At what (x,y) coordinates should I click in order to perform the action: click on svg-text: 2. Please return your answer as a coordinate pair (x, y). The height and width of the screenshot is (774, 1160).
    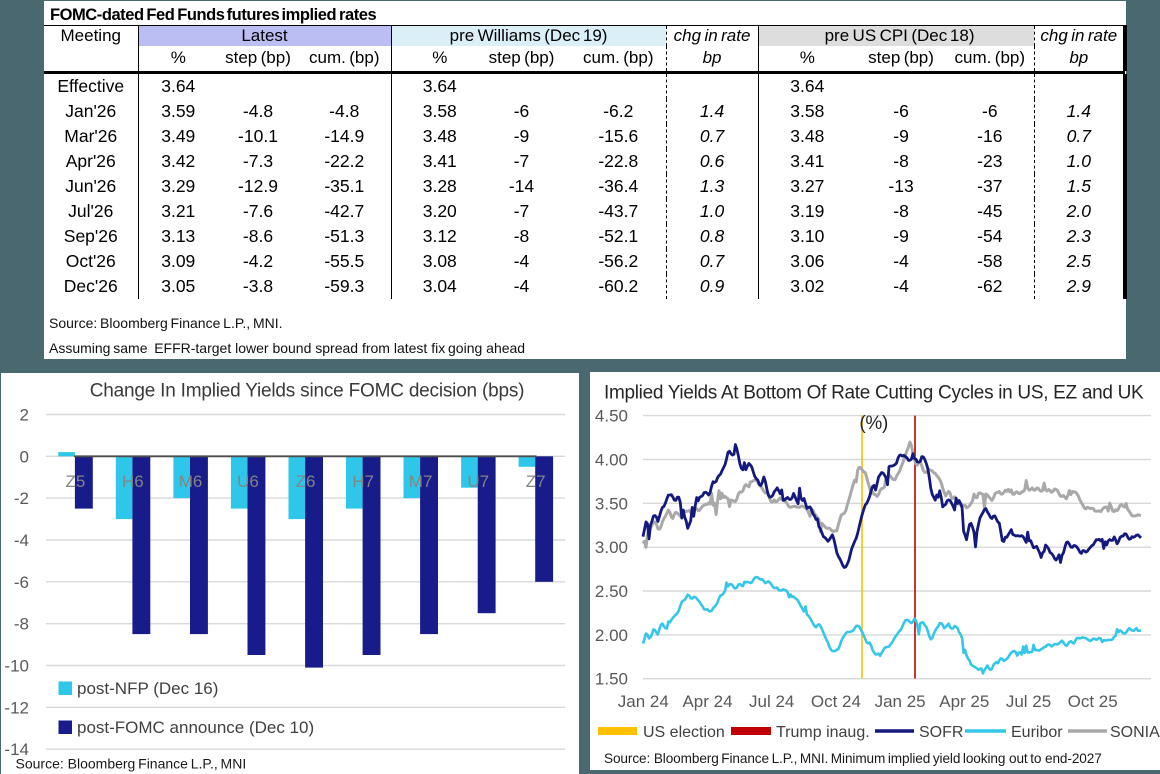
    Looking at the image, I should click on (24, 415).